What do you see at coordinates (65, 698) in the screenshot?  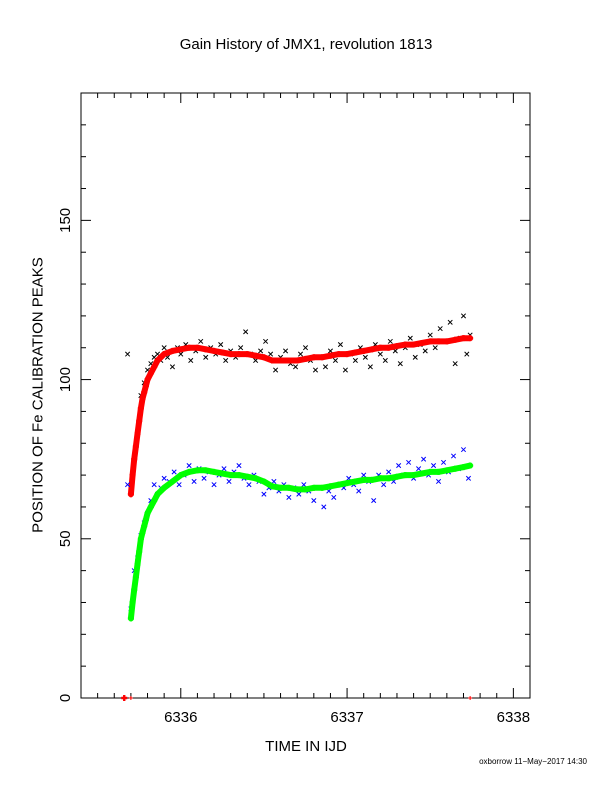 I see `y-tick-label: 0` at bounding box center [65, 698].